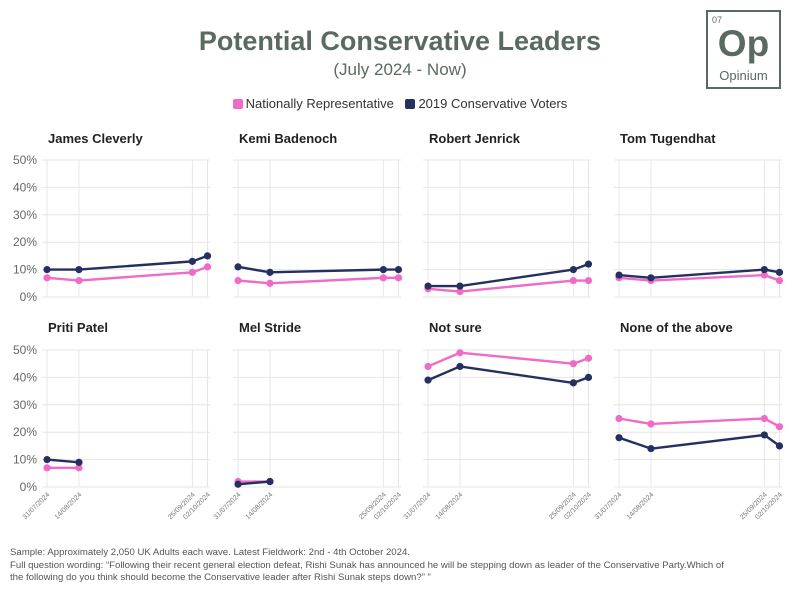  What do you see at coordinates (400, 41) in the screenshot?
I see `chart-title: Potential Conservative Leaders` at bounding box center [400, 41].